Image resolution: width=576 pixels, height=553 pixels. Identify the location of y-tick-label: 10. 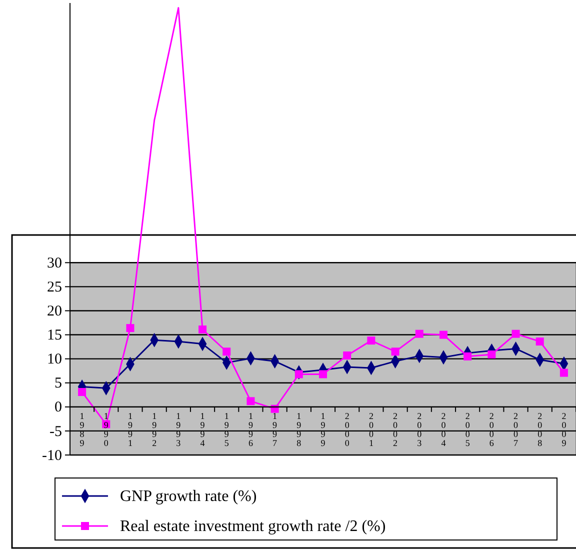
(54, 360).